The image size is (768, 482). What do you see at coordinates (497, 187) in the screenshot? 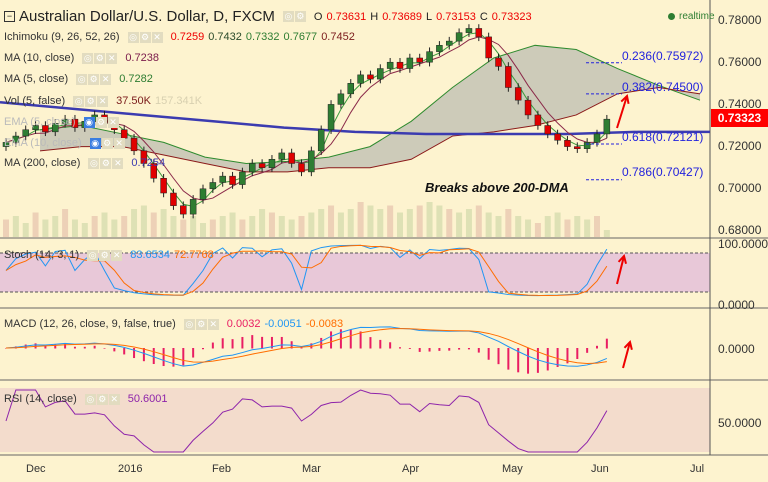
I see `annotation-text: Breaks above 200-DMA` at bounding box center [497, 187].